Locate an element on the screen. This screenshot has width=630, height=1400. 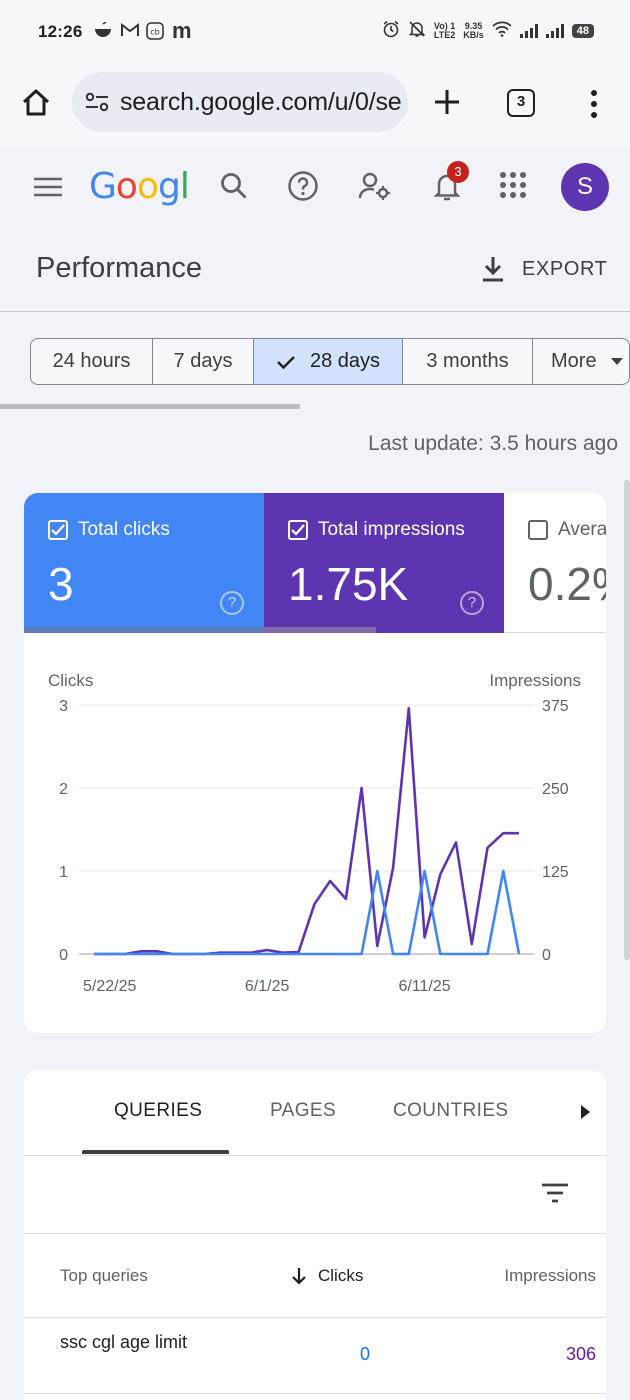
export-button: EXPORT is located at coordinates (543, 269).